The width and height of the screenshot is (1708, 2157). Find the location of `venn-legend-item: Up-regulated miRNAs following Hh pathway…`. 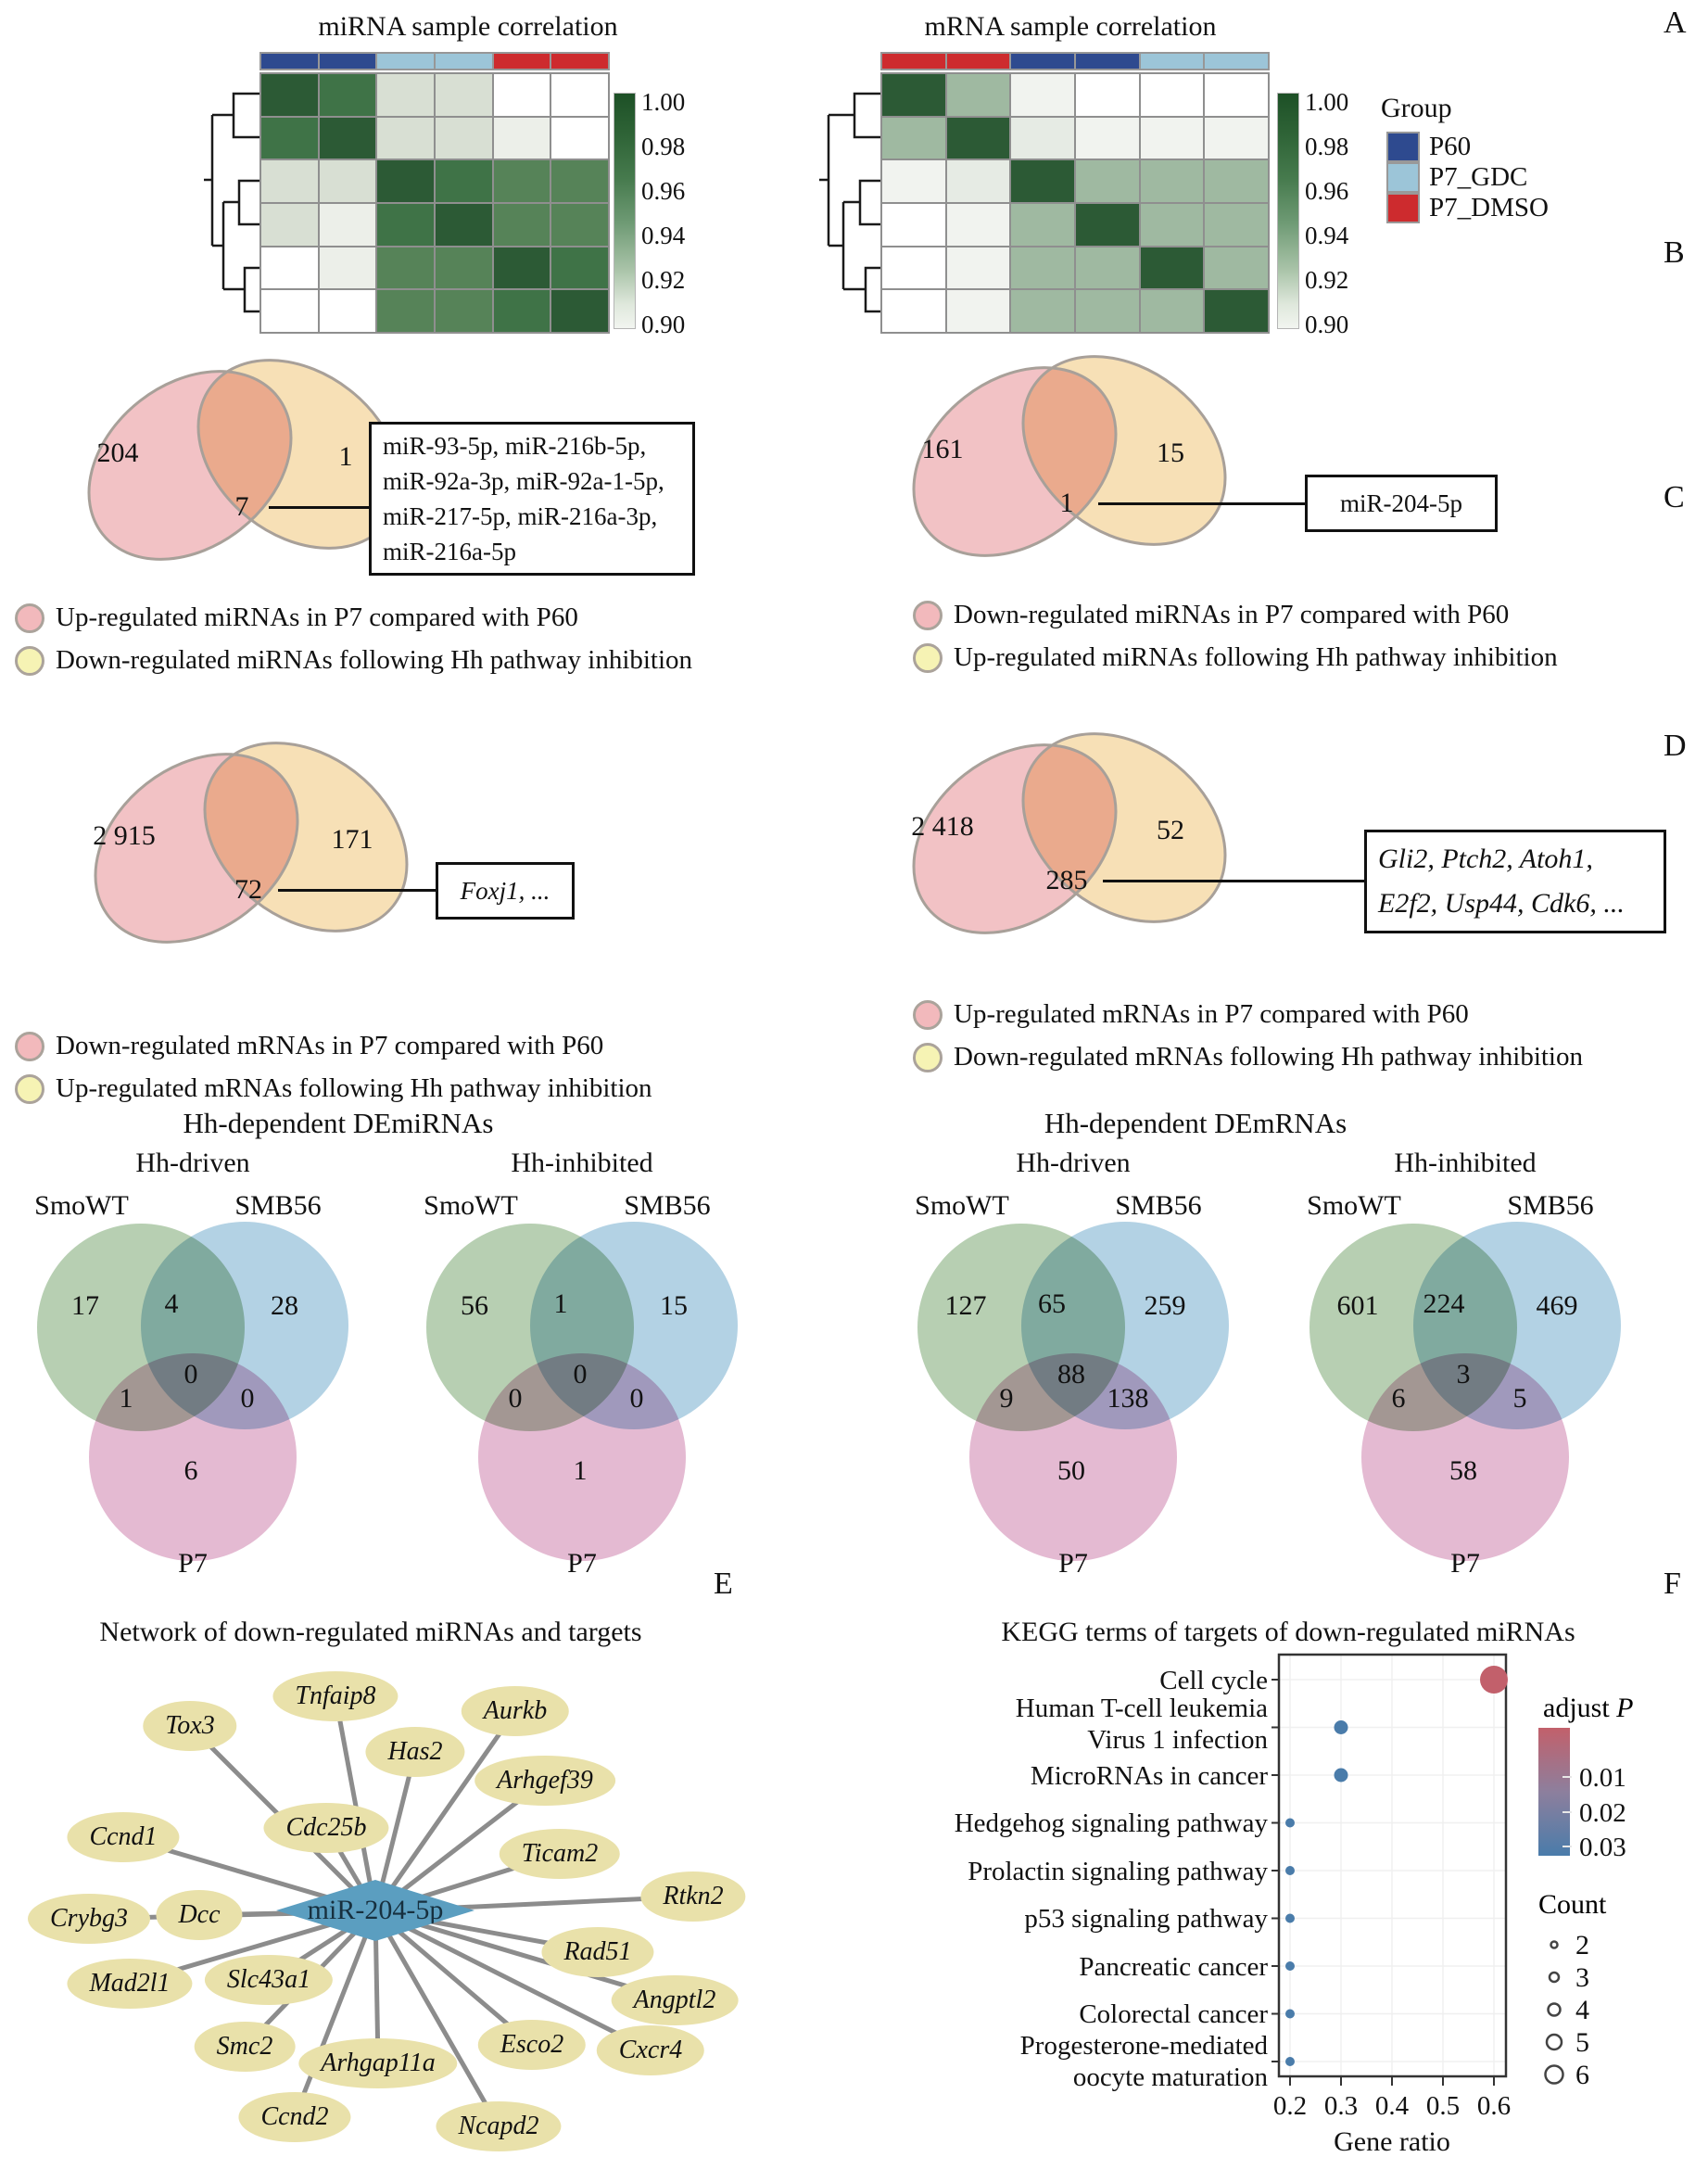

venn-legend-item: Up-regulated miRNAs following Hh pathway… is located at coordinates (1236, 657).